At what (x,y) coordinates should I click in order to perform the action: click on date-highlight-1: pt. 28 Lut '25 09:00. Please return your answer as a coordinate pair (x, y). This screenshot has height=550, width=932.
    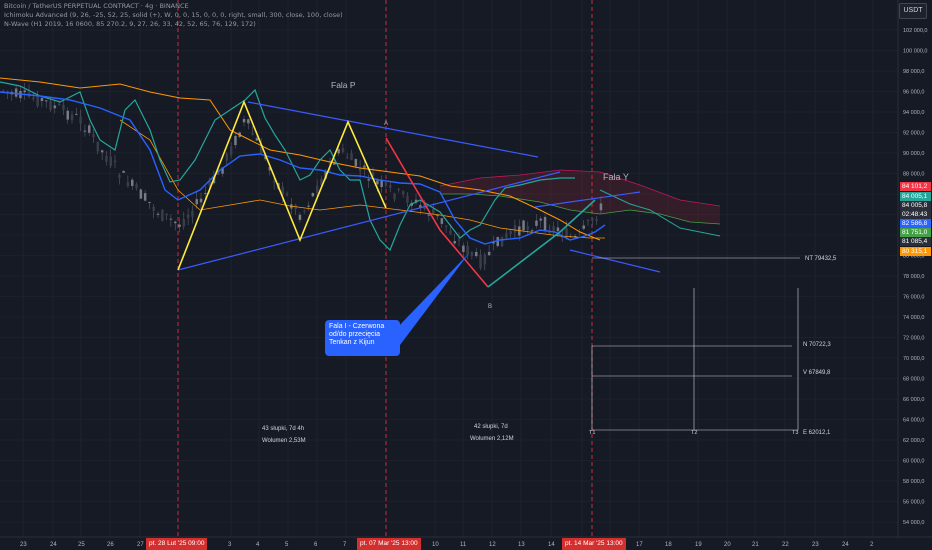
    Looking at the image, I should click on (177, 544).